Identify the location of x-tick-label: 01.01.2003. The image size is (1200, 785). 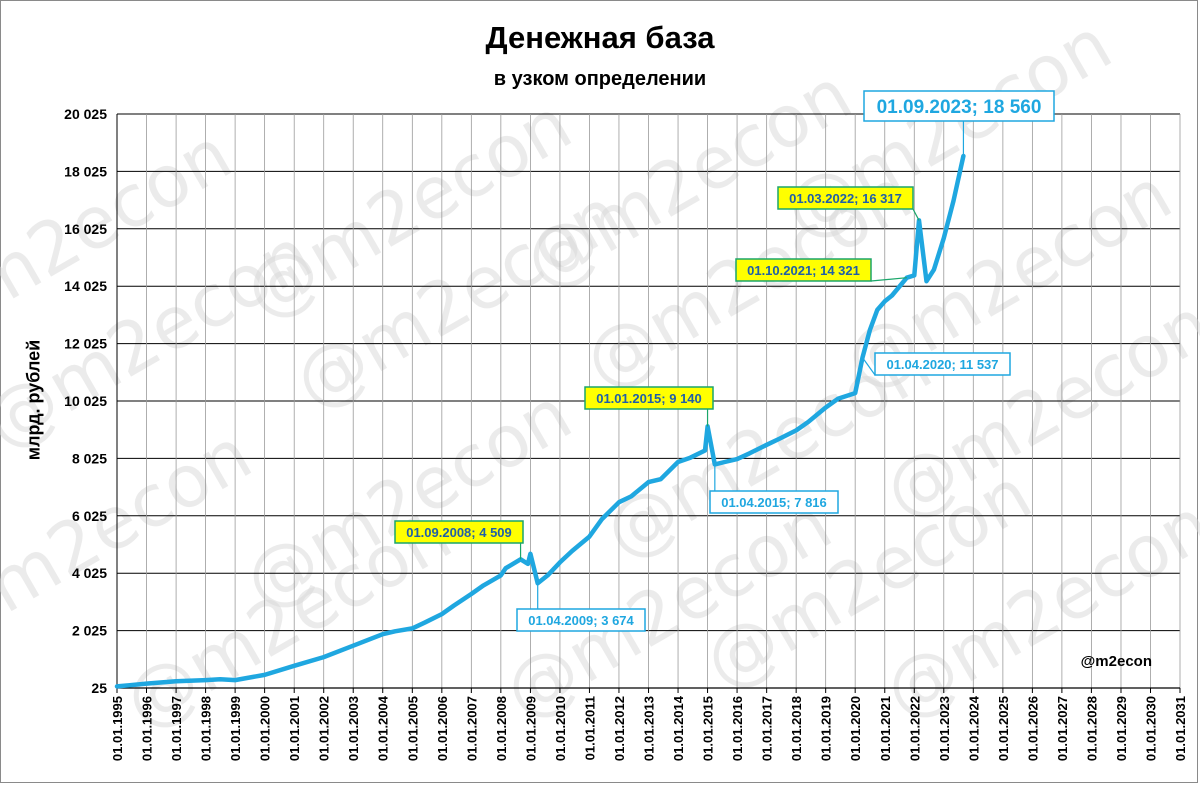
(353, 728).